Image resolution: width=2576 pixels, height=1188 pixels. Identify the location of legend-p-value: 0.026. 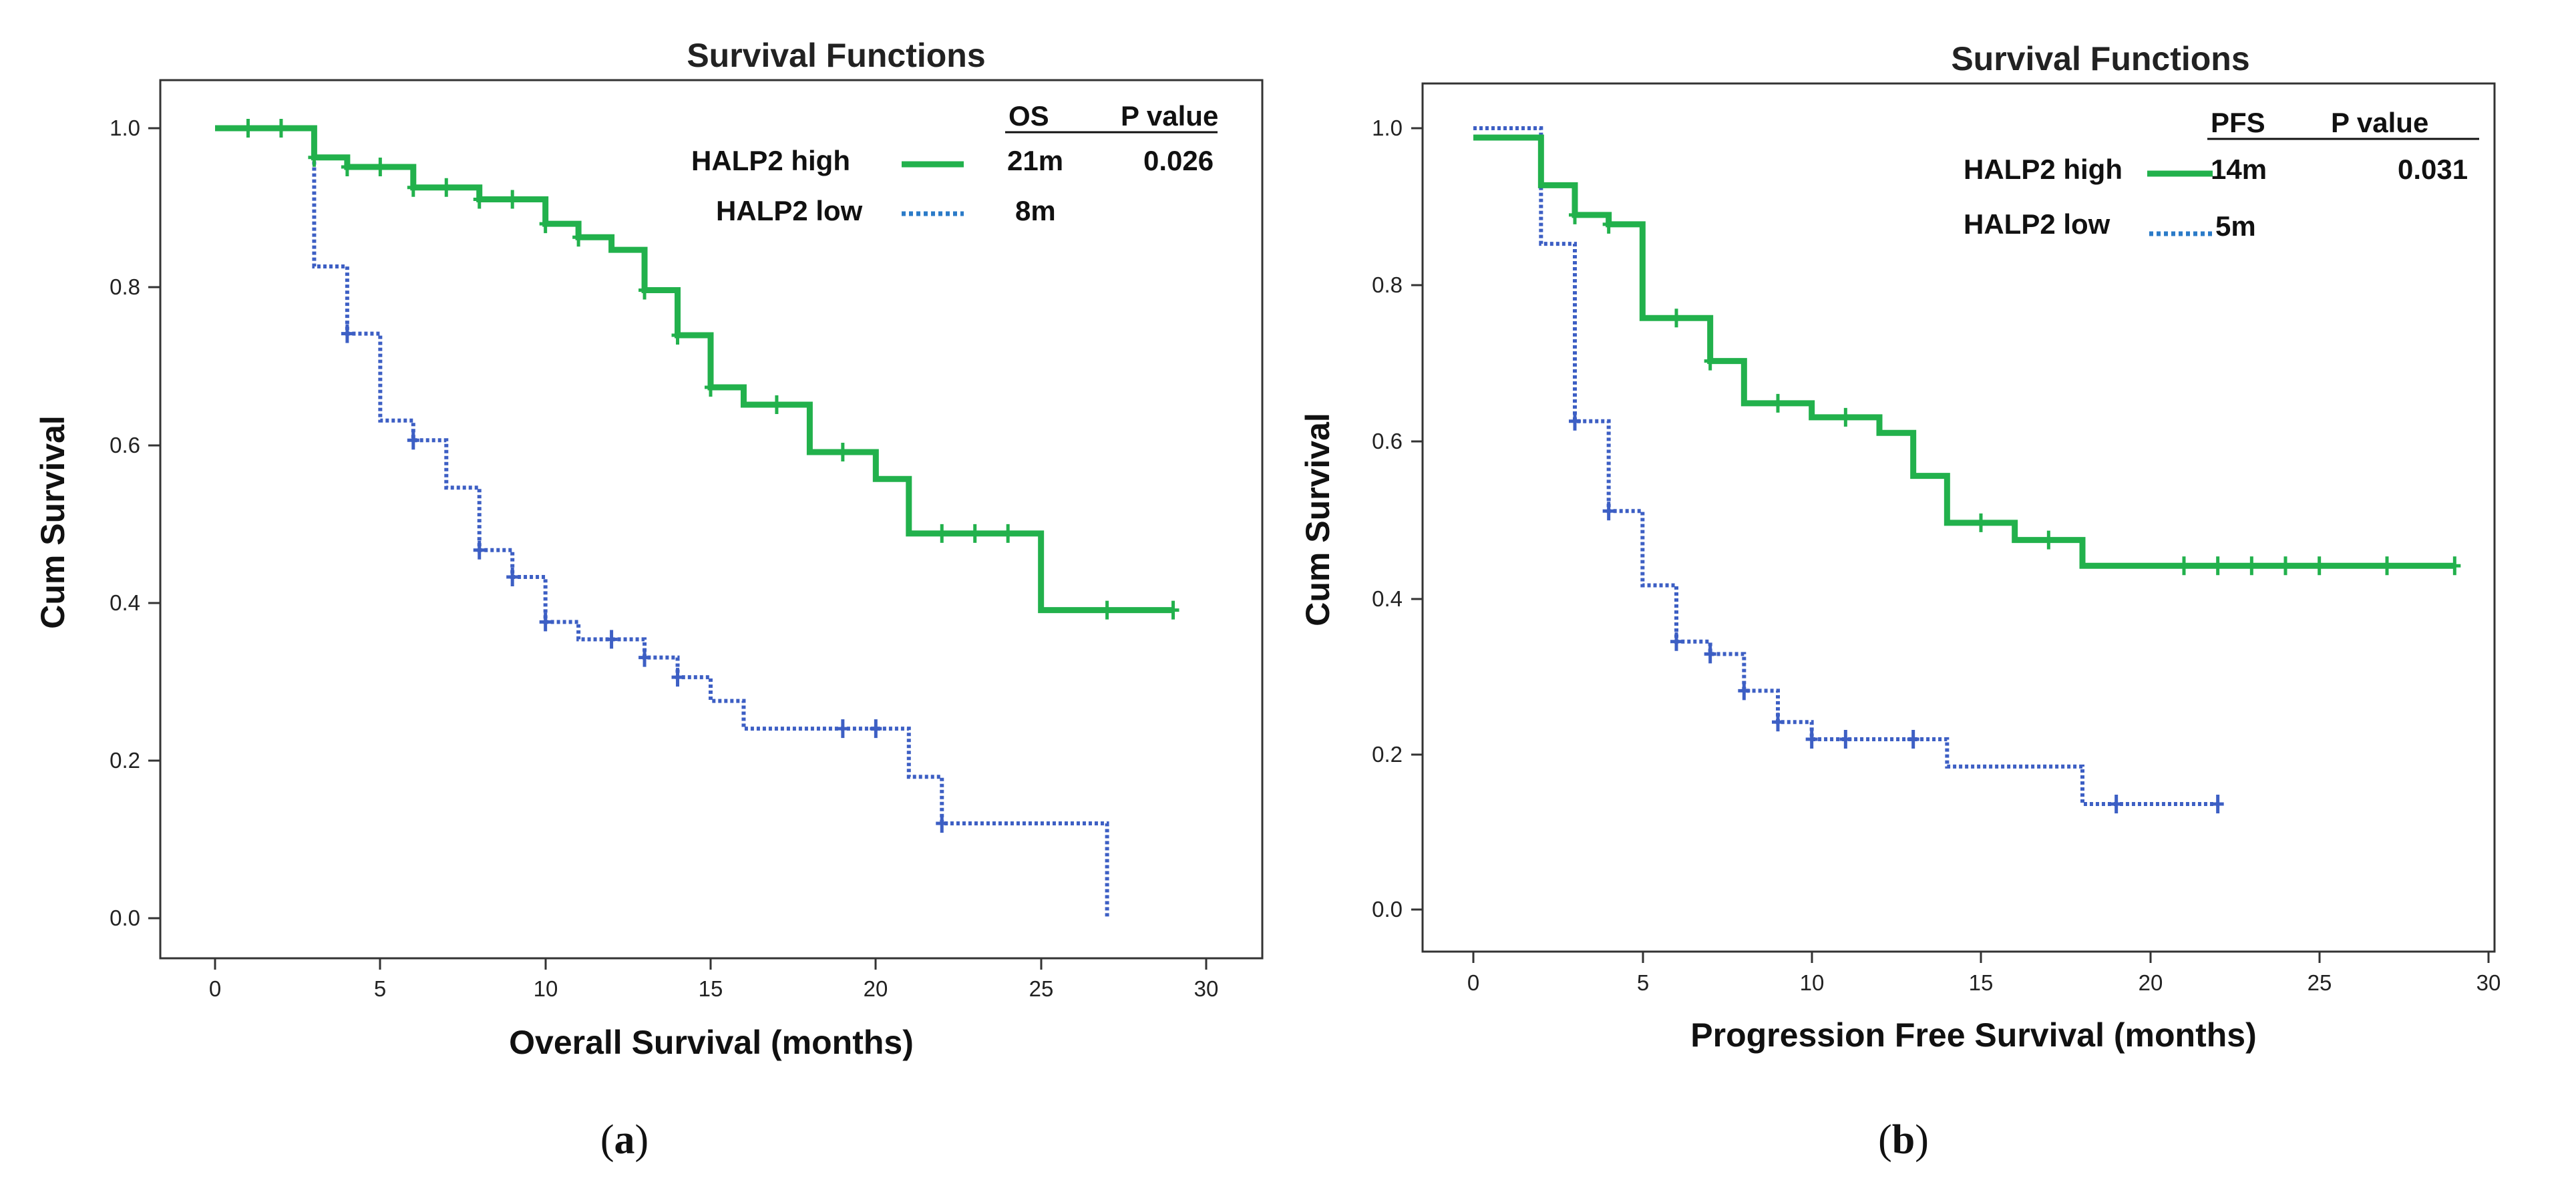
(1178, 160).